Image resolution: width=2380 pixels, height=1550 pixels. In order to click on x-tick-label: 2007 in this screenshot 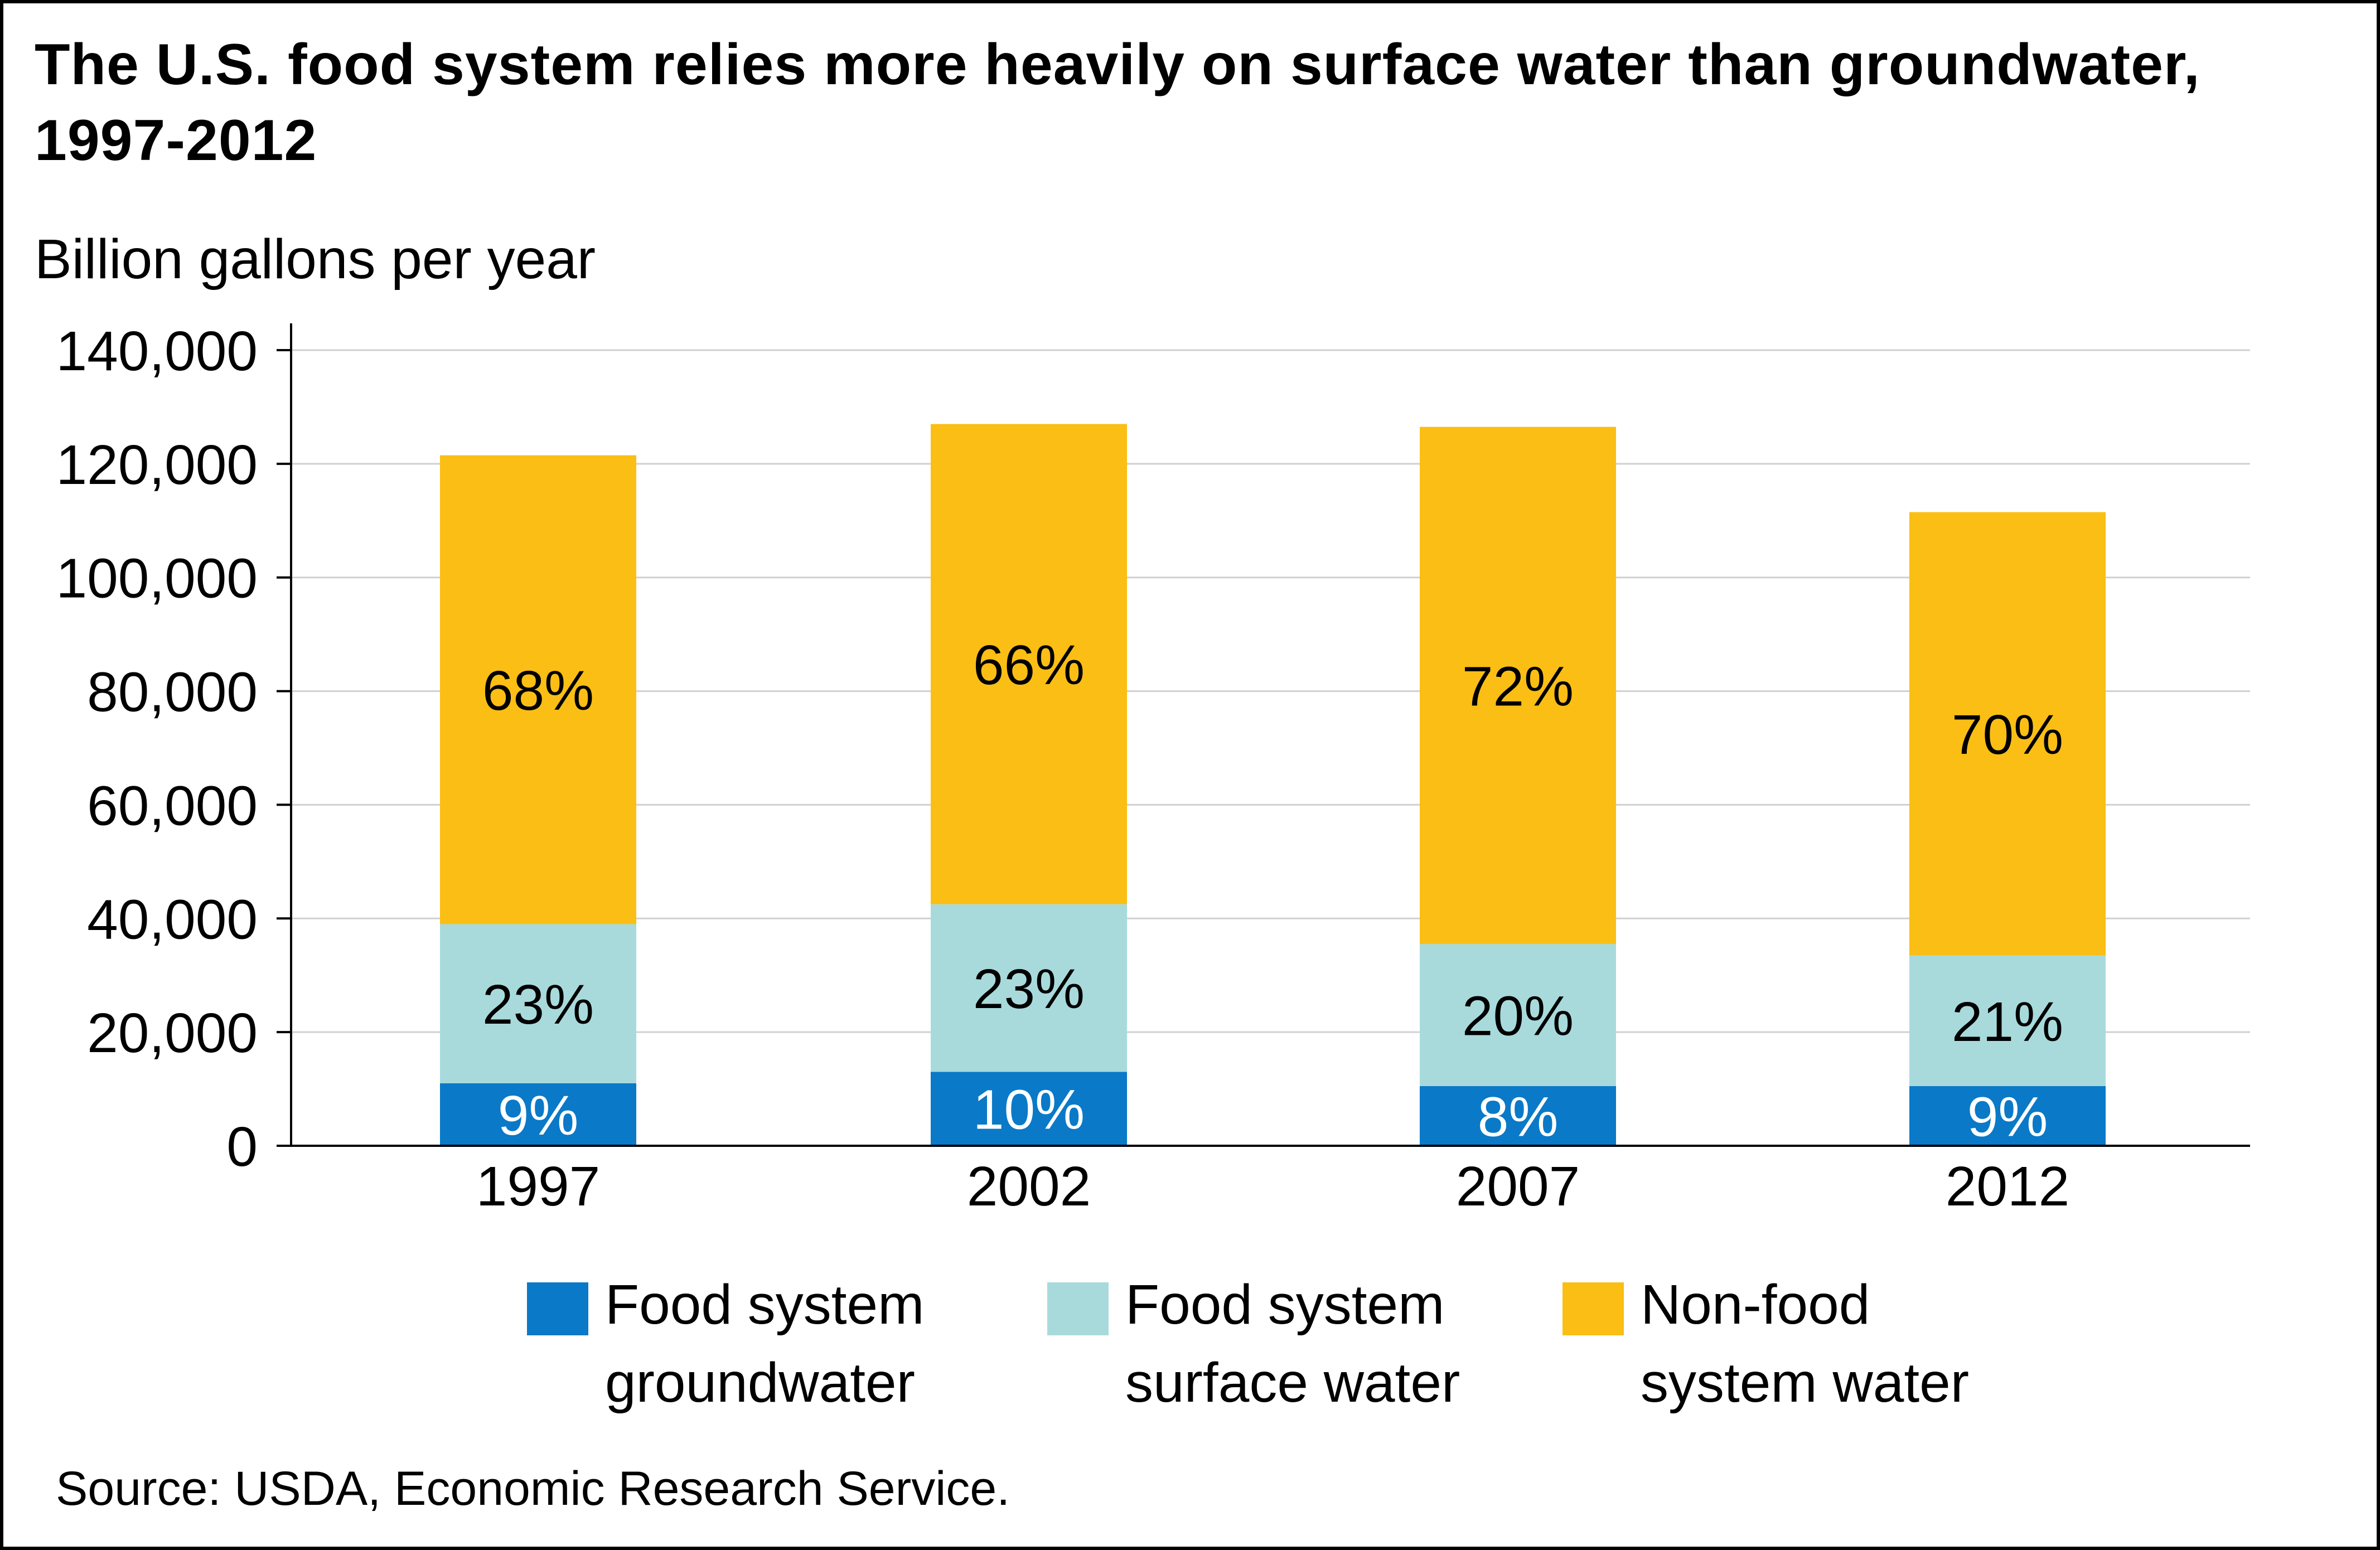, I will do `click(1518, 1186)`.